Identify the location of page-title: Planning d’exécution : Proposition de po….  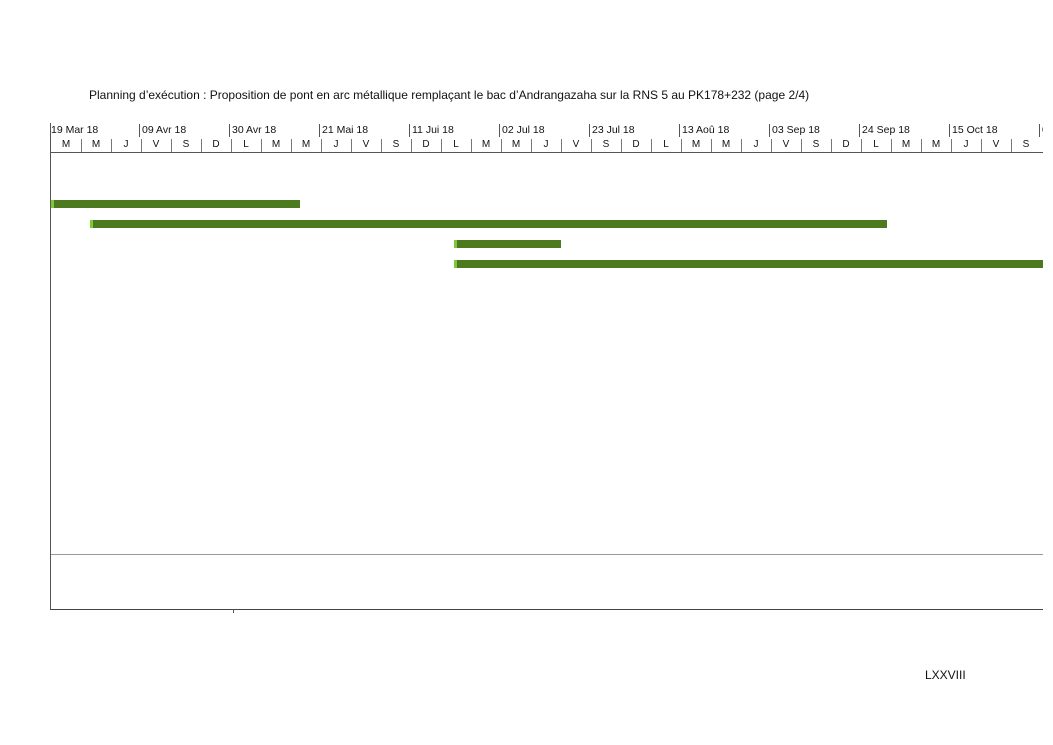
(449, 95).